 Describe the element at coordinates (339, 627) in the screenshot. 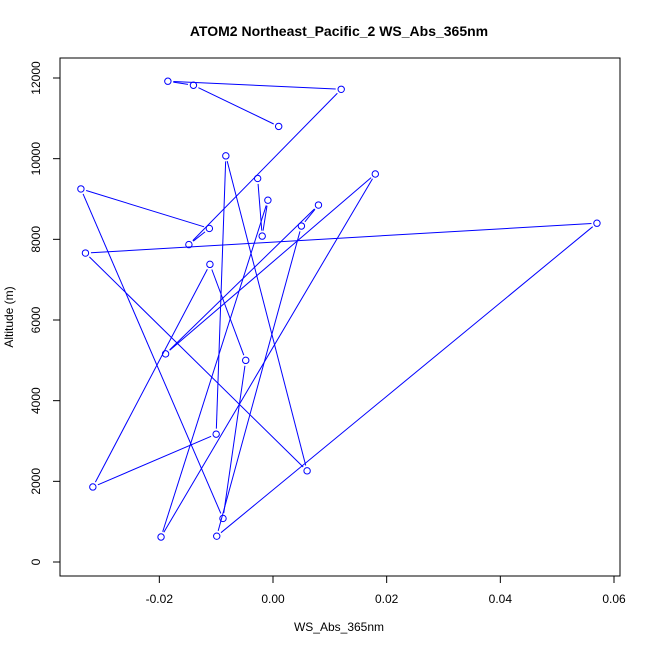

I see `x-axis-label: WS_Abs_365nm` at that location.